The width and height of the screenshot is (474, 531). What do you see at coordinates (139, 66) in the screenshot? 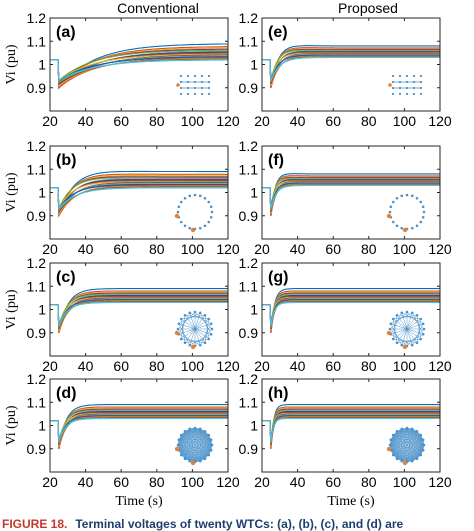
I see `series-group` at bounding box center [139, 66].